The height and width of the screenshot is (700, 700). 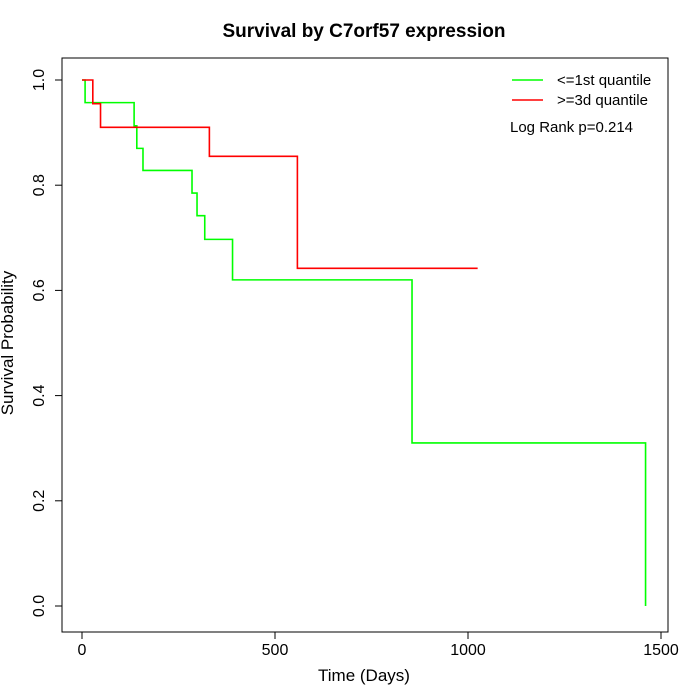 I want to click on y-axis-label: Survival Probability, so click(x=8, y=342).